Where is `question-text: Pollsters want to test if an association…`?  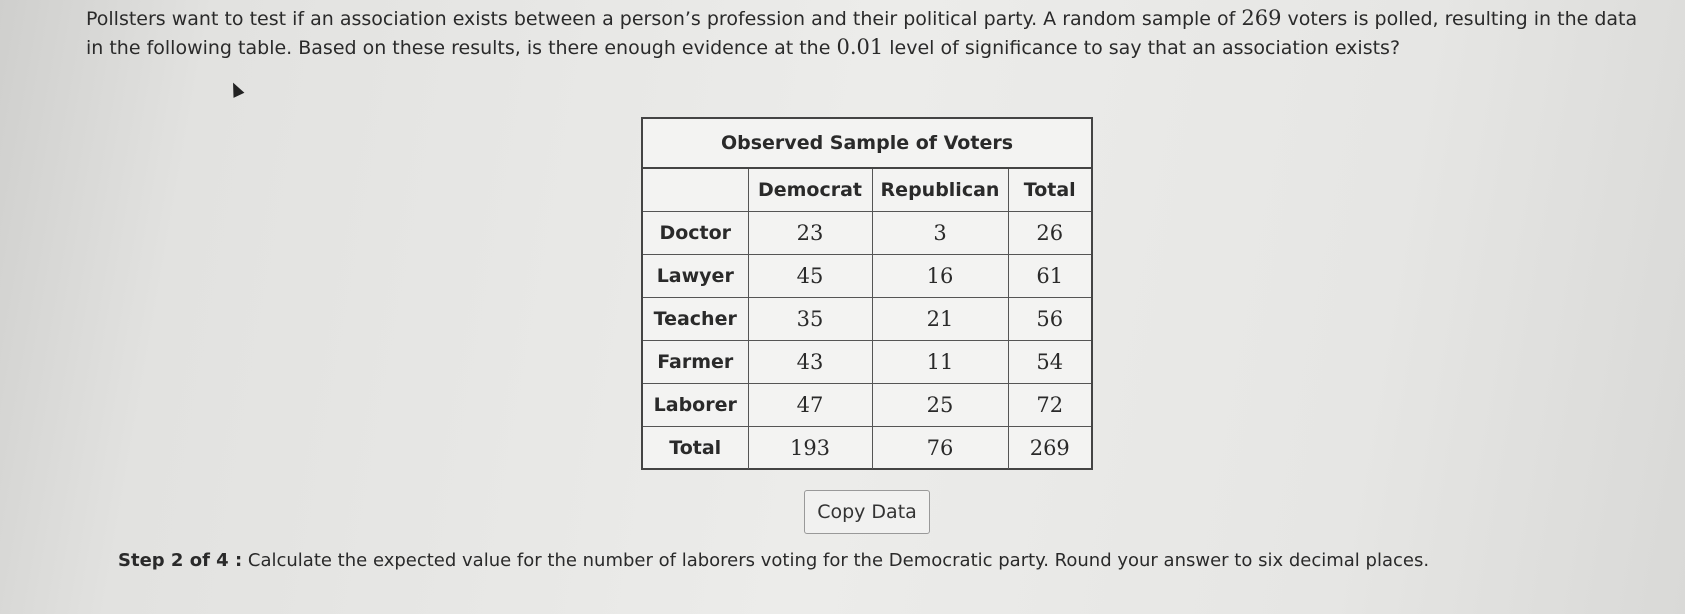
question-text: Pollsters want to test if an association… is located at coordinates (871, 33).